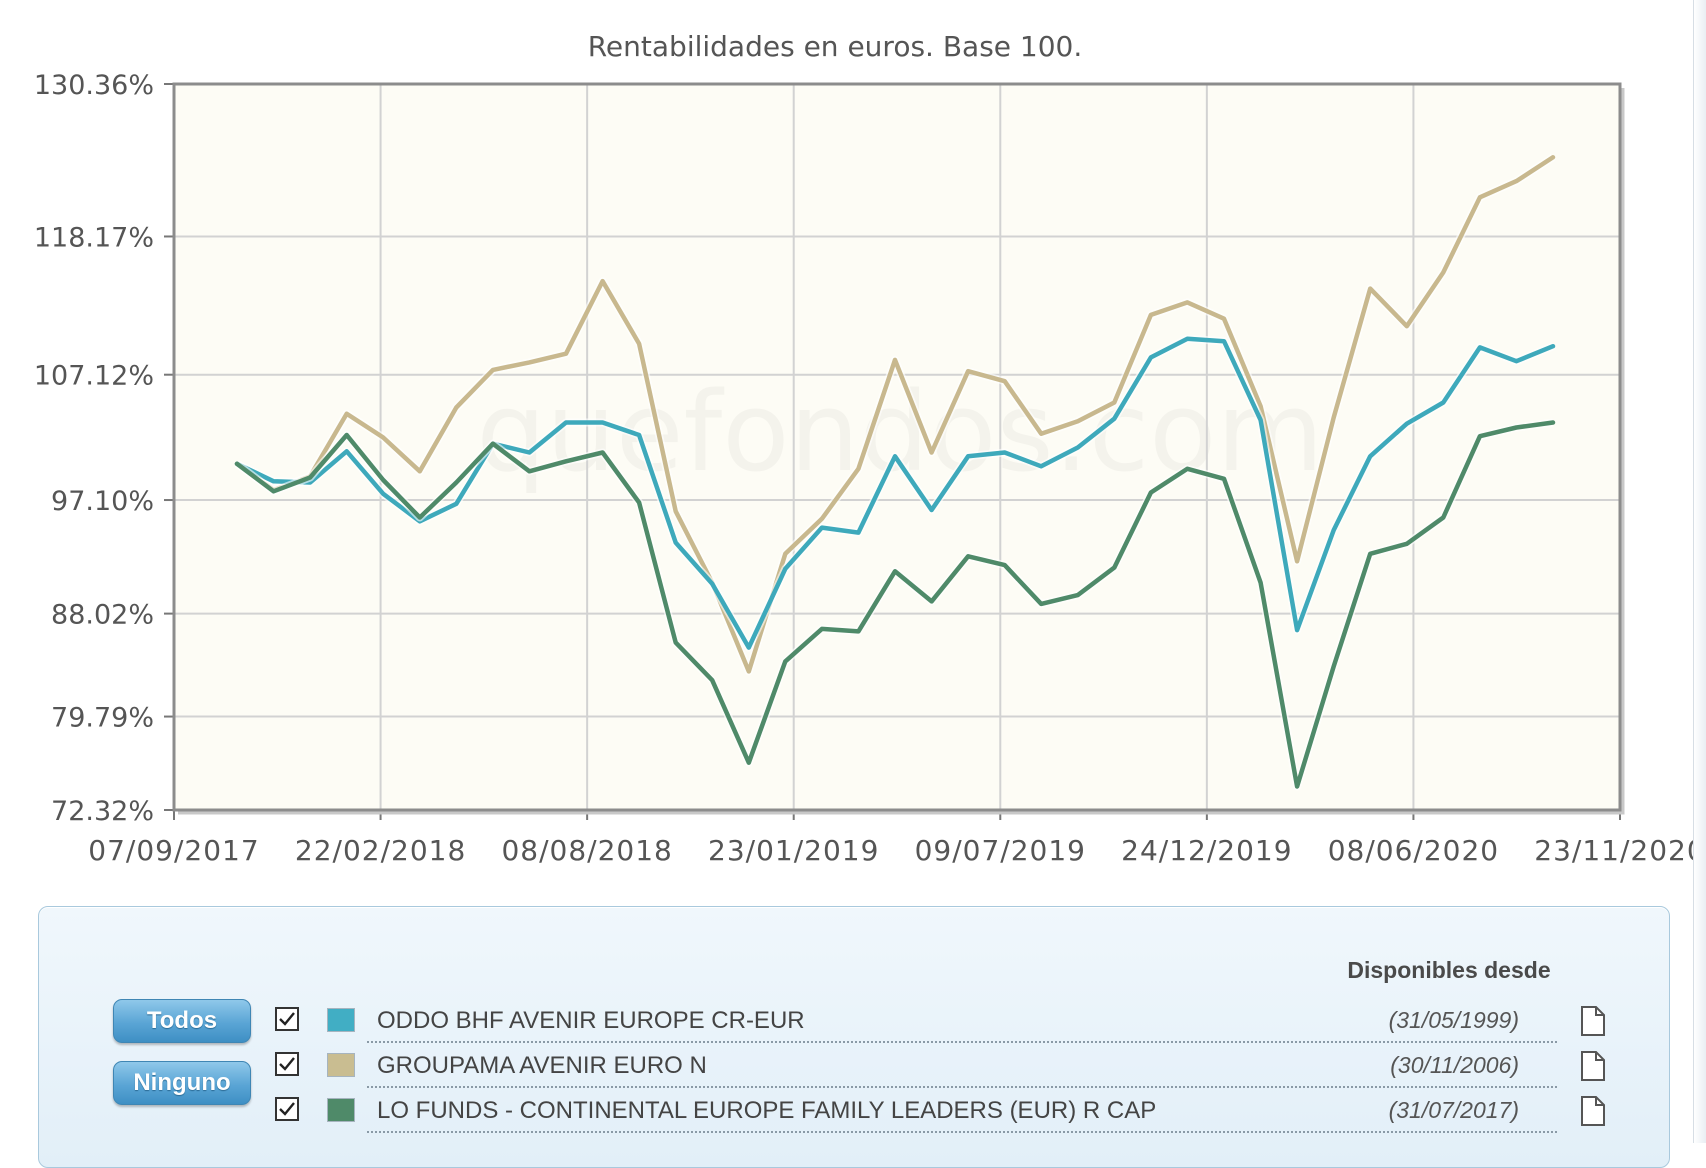 This screenshot has width=1706, height=1168. Describe the element at coordinates (1000, 850) in the screenshot. I see `x-tick-label: 09/07/2019` at that location.